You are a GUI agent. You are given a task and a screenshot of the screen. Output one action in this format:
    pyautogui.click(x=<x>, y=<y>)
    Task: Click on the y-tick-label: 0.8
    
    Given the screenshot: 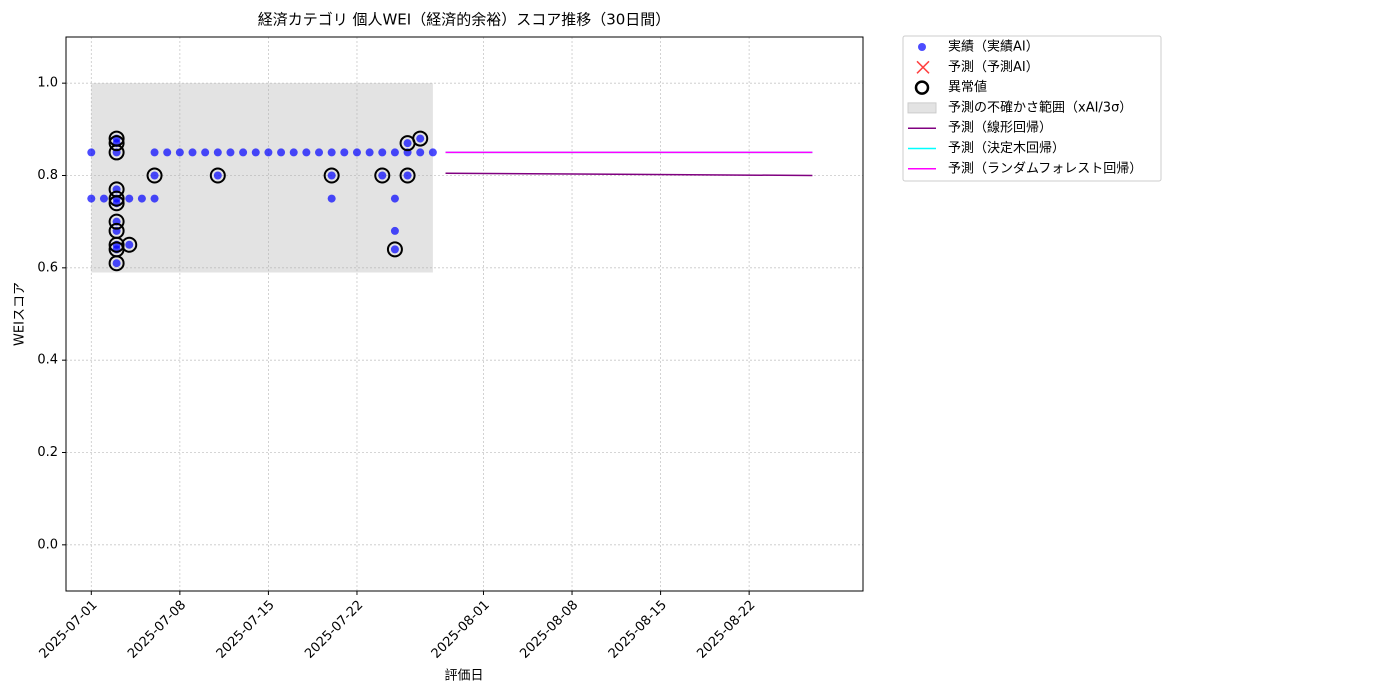 What is the action you would take?
    pyautogui.click(x=47, y=175)
    